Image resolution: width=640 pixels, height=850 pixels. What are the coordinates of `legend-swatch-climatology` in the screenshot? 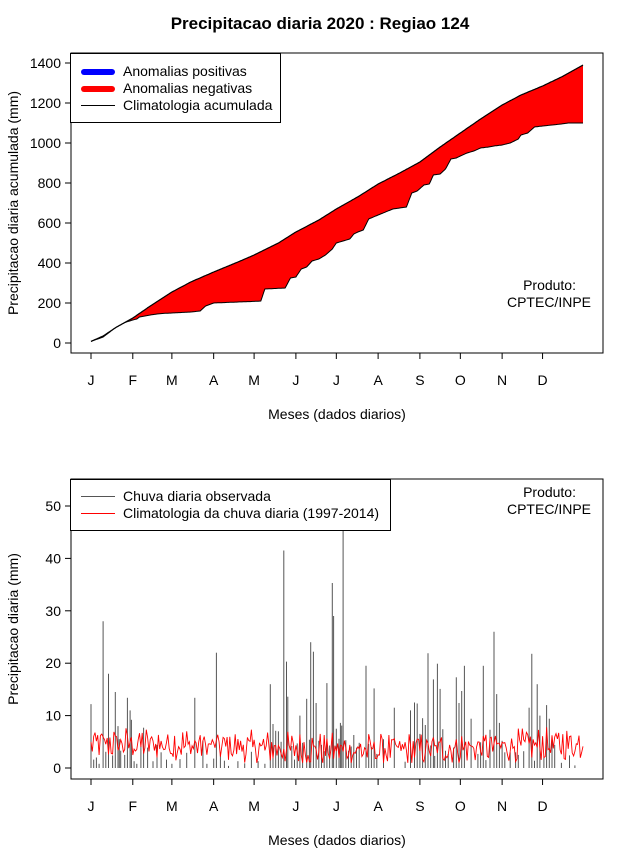 It's located at (98, 105).